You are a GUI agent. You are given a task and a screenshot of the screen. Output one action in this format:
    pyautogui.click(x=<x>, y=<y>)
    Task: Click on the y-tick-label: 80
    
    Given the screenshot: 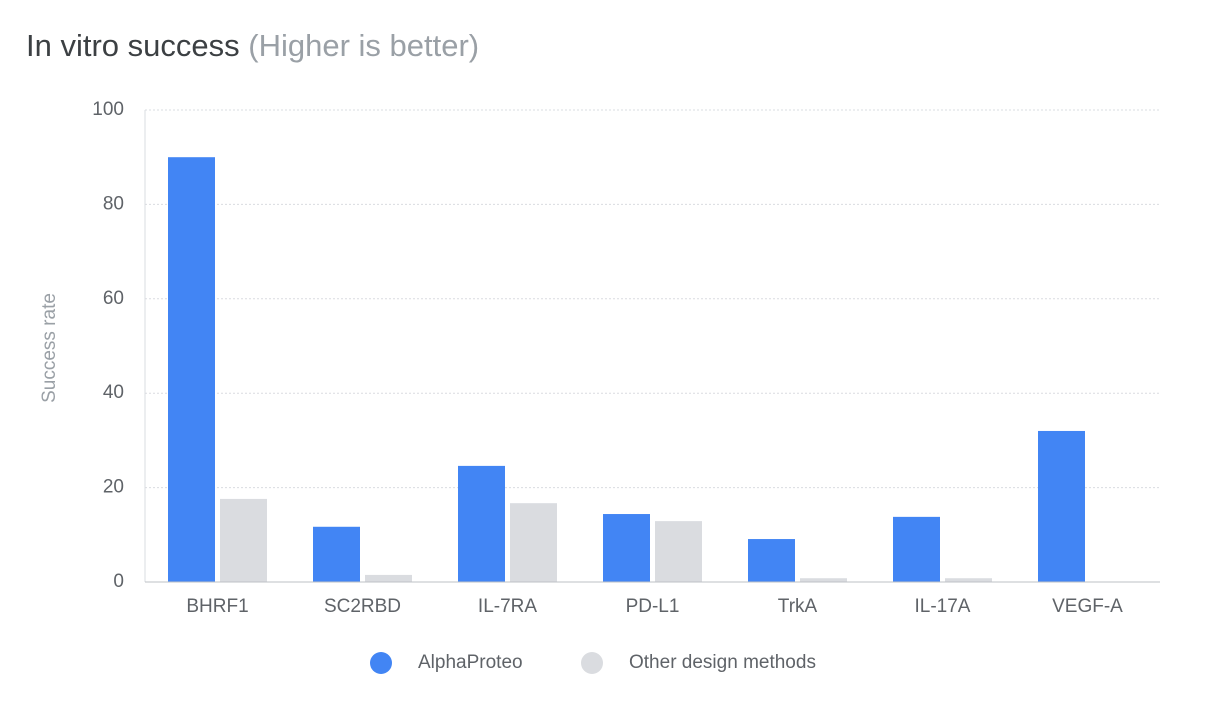 What is the action you would take?
    pyautogui.click(x=113, y=203)
    